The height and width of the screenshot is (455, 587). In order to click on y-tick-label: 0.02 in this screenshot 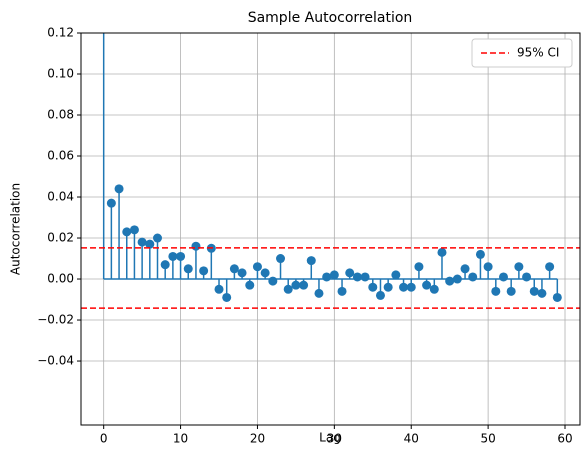, I will do `click(60, 238)`.